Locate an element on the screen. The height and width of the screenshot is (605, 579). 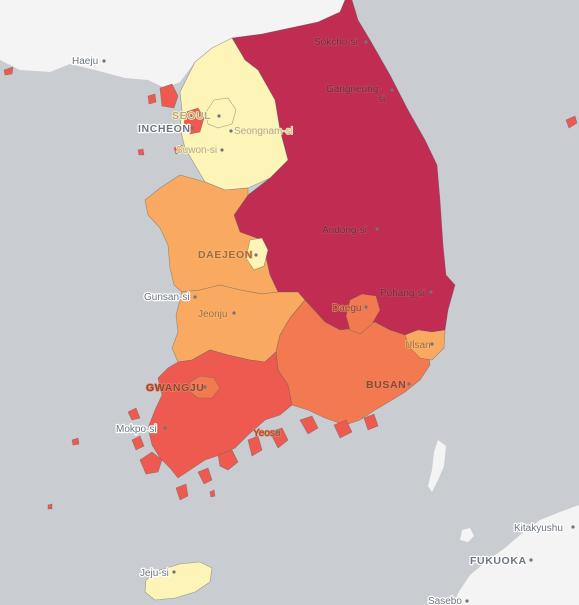
dot-gangneung is located at coordinates (392, 90).